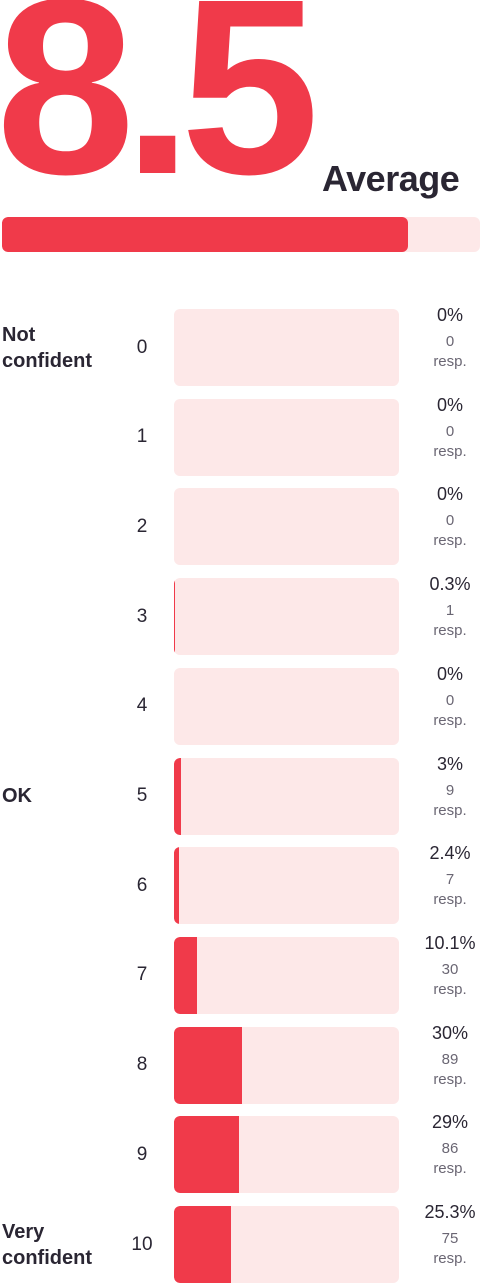  I want to click on average-bar, so click(205, 234).